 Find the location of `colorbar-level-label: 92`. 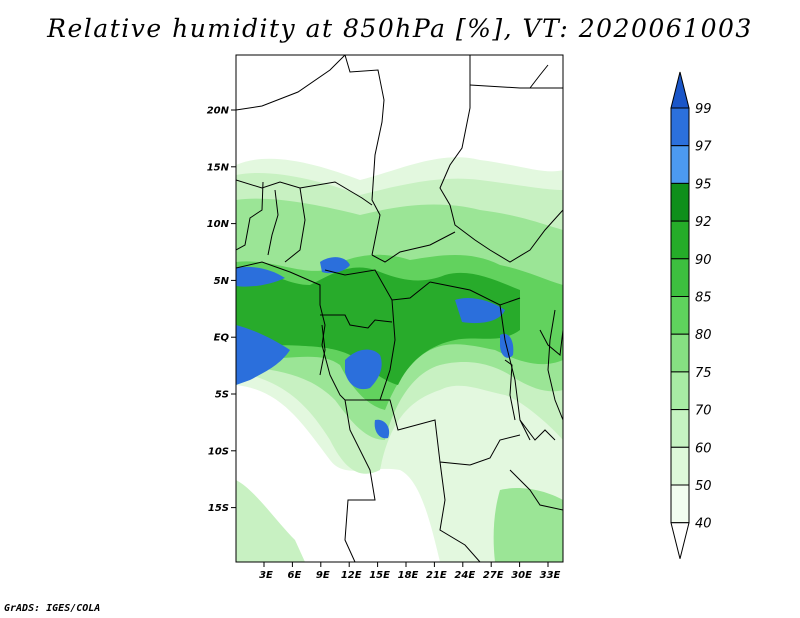

colorbar-level-label: 92 is located at coordinates (703, 222).